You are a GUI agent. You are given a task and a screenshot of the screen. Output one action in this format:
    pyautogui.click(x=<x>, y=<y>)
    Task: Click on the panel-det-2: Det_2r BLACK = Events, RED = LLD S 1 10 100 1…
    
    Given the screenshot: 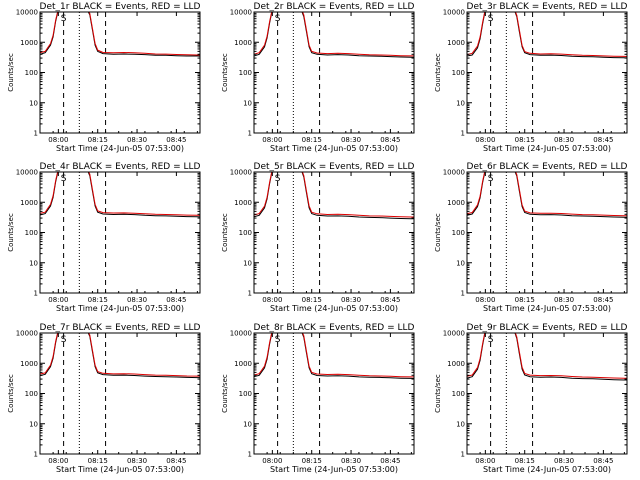 What is the action you would take?
    pyautogui.click(x=318, y=77)
    